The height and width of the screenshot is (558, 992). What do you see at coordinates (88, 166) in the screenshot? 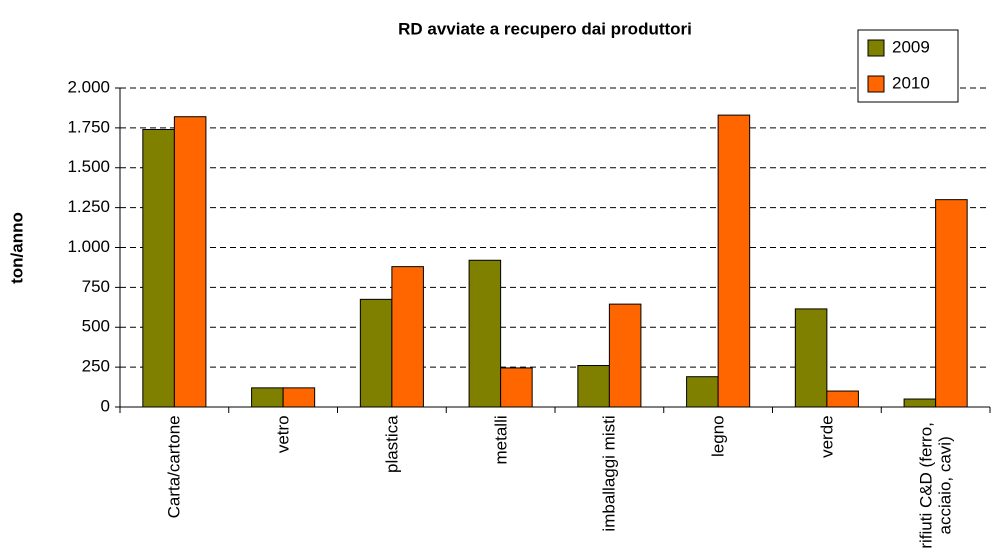
I see `y-tick-label: 1.500` at bounding box center [88, 166].